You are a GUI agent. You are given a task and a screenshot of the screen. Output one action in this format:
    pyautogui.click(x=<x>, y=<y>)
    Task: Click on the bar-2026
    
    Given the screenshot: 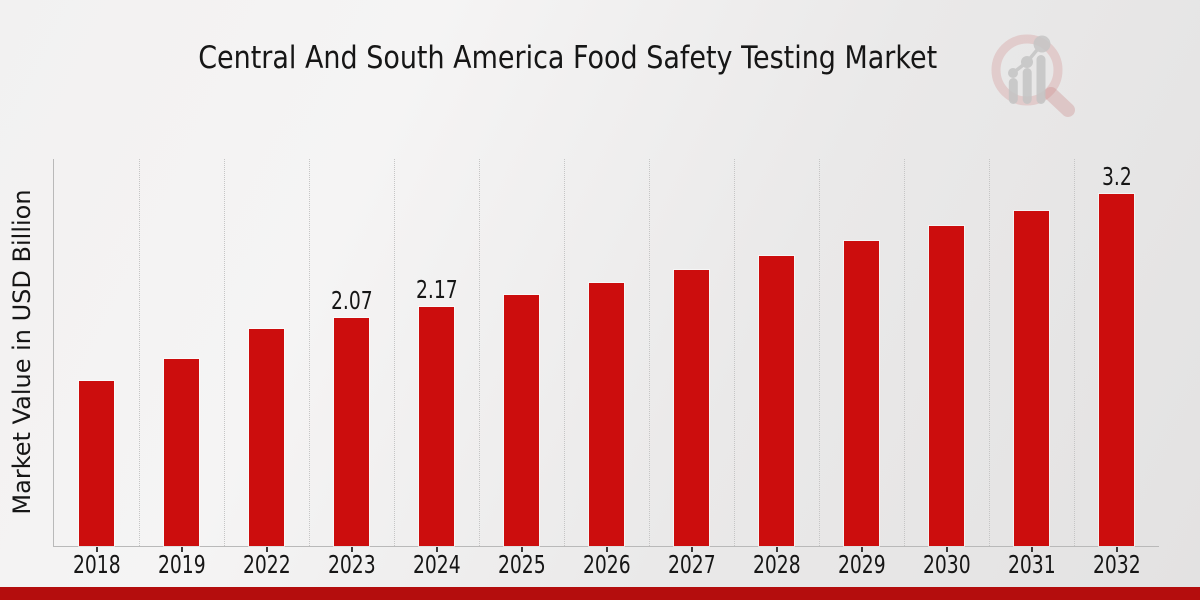 What is the action you would take?
    pyautogui.click(x=606, y=414)
    